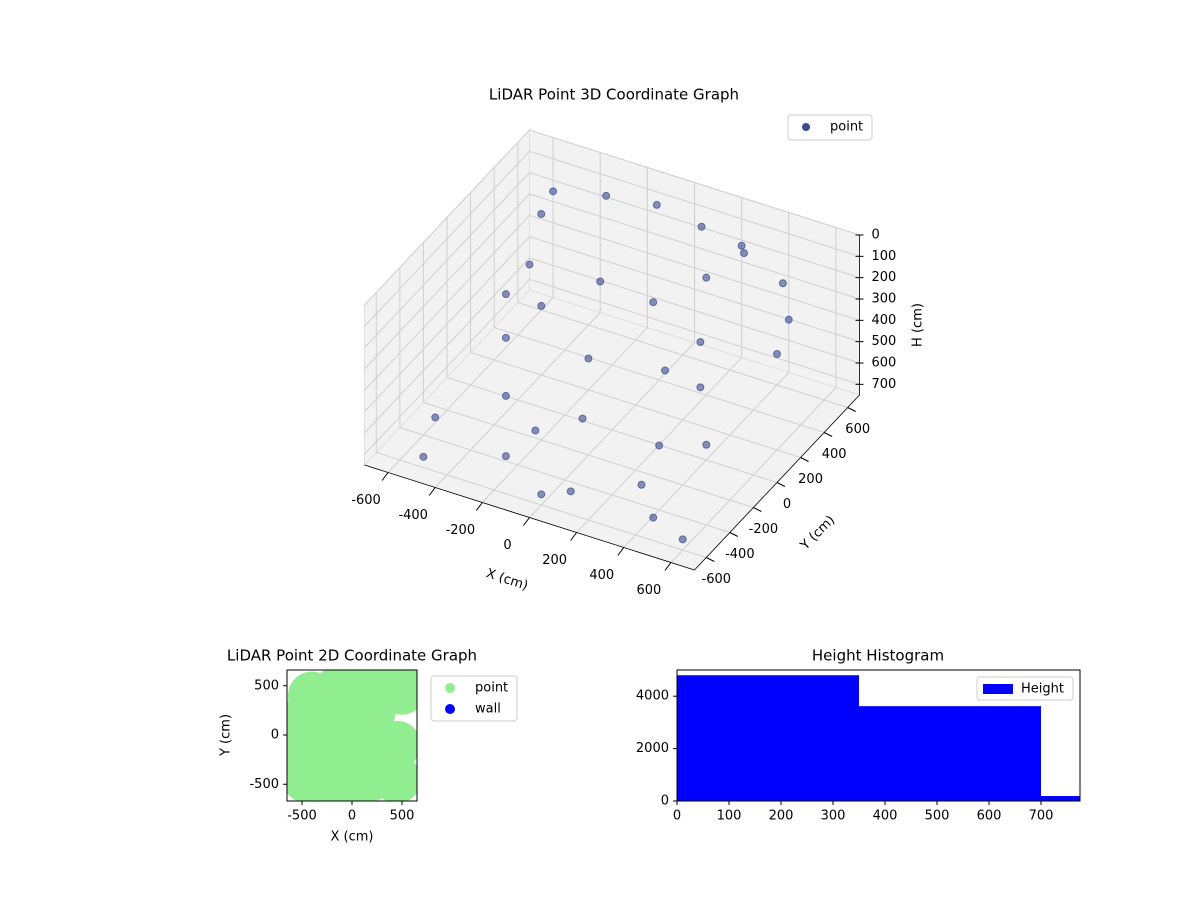 The height and width of the screenshot is (904, 1200). I want to click on x-tick-label: -400, so click(413, 515).